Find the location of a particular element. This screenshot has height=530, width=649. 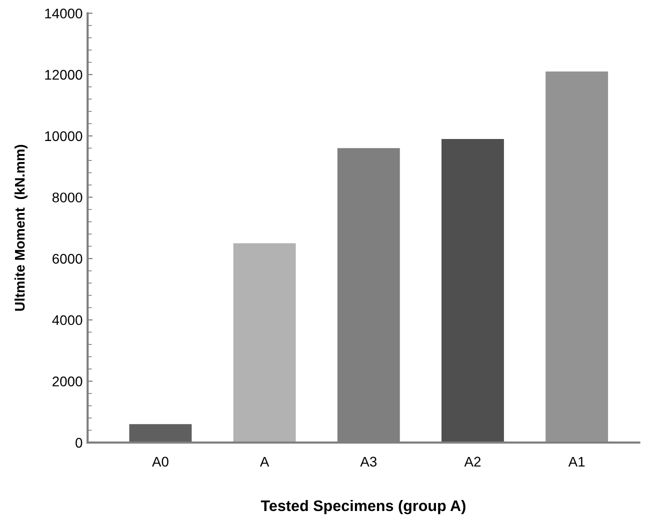

y-tick-label: 2000 is located at coordinates (67, 381).